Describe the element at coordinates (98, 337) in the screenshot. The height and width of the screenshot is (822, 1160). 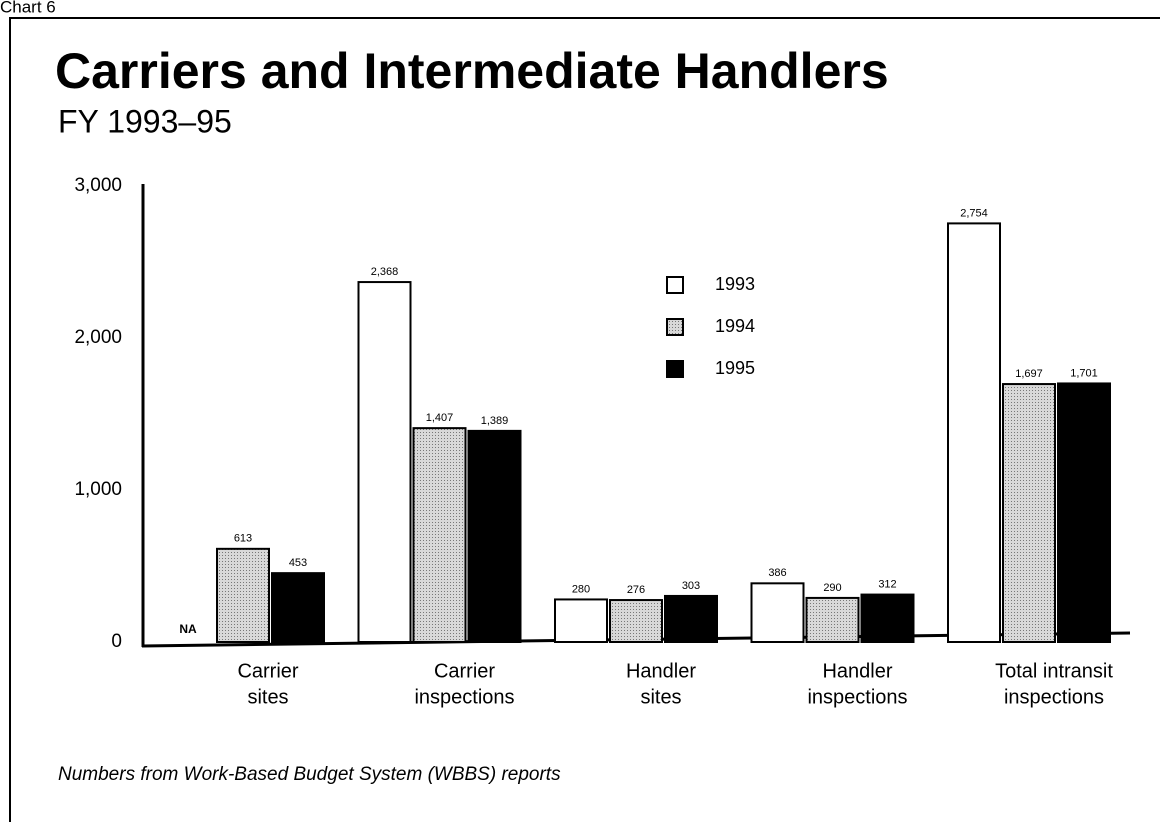
I see `y-tick-label: 2,000` at that location.